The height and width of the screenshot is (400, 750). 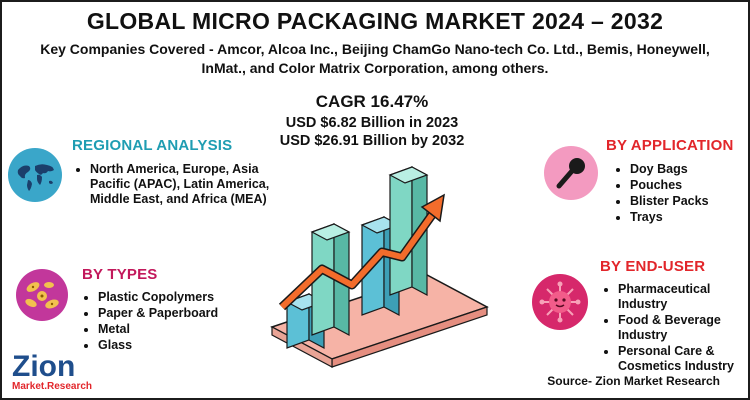 I want to click on by-end-user-title: BY END-USER, so click(x=653, y=266).